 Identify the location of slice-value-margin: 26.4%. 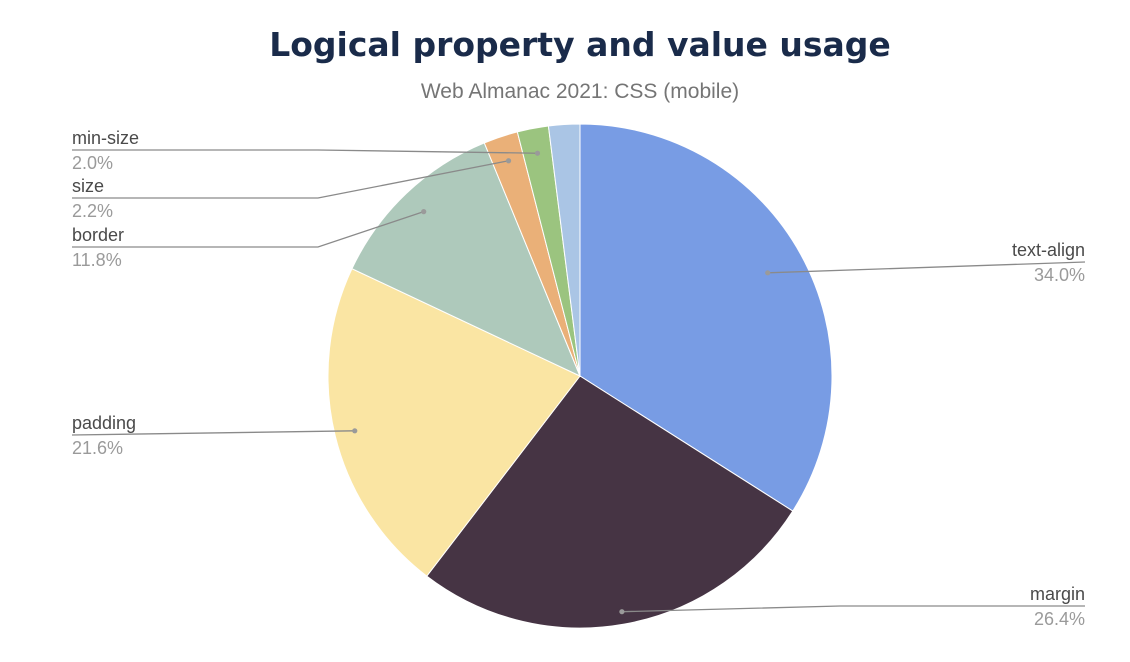
(1059, 619).